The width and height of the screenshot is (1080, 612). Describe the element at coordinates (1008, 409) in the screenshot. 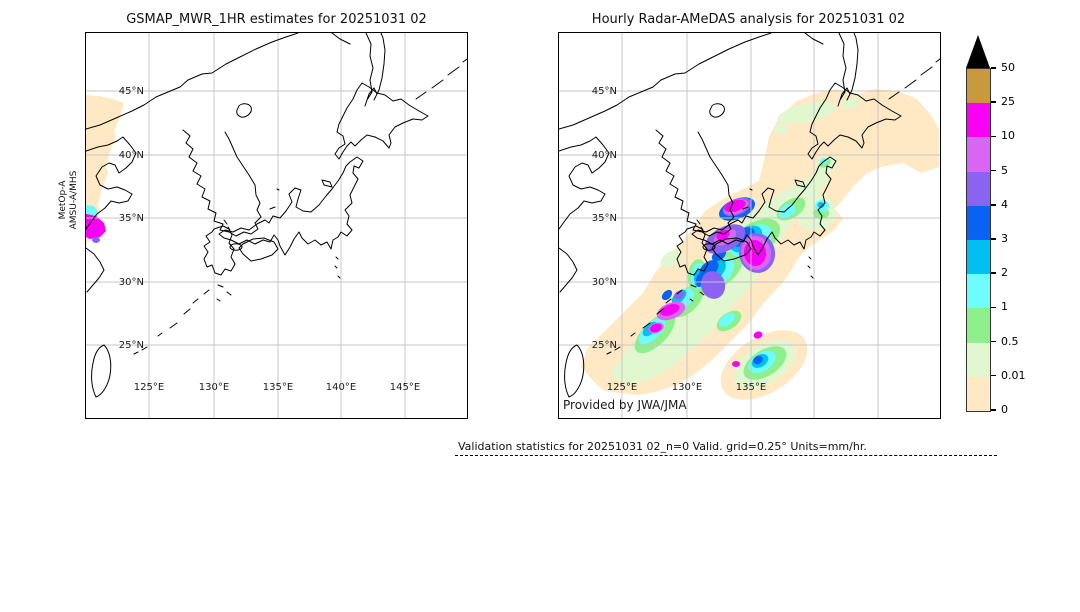

I see `colorbar-tick-label: 0` at that location.